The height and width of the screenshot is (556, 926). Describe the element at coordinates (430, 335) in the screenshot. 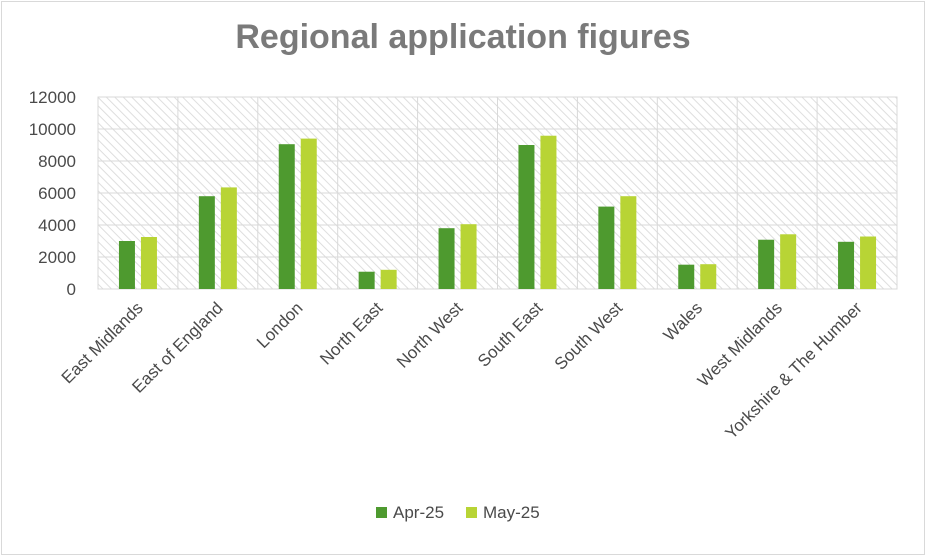

I see `x-tick-label: North West` at that location.